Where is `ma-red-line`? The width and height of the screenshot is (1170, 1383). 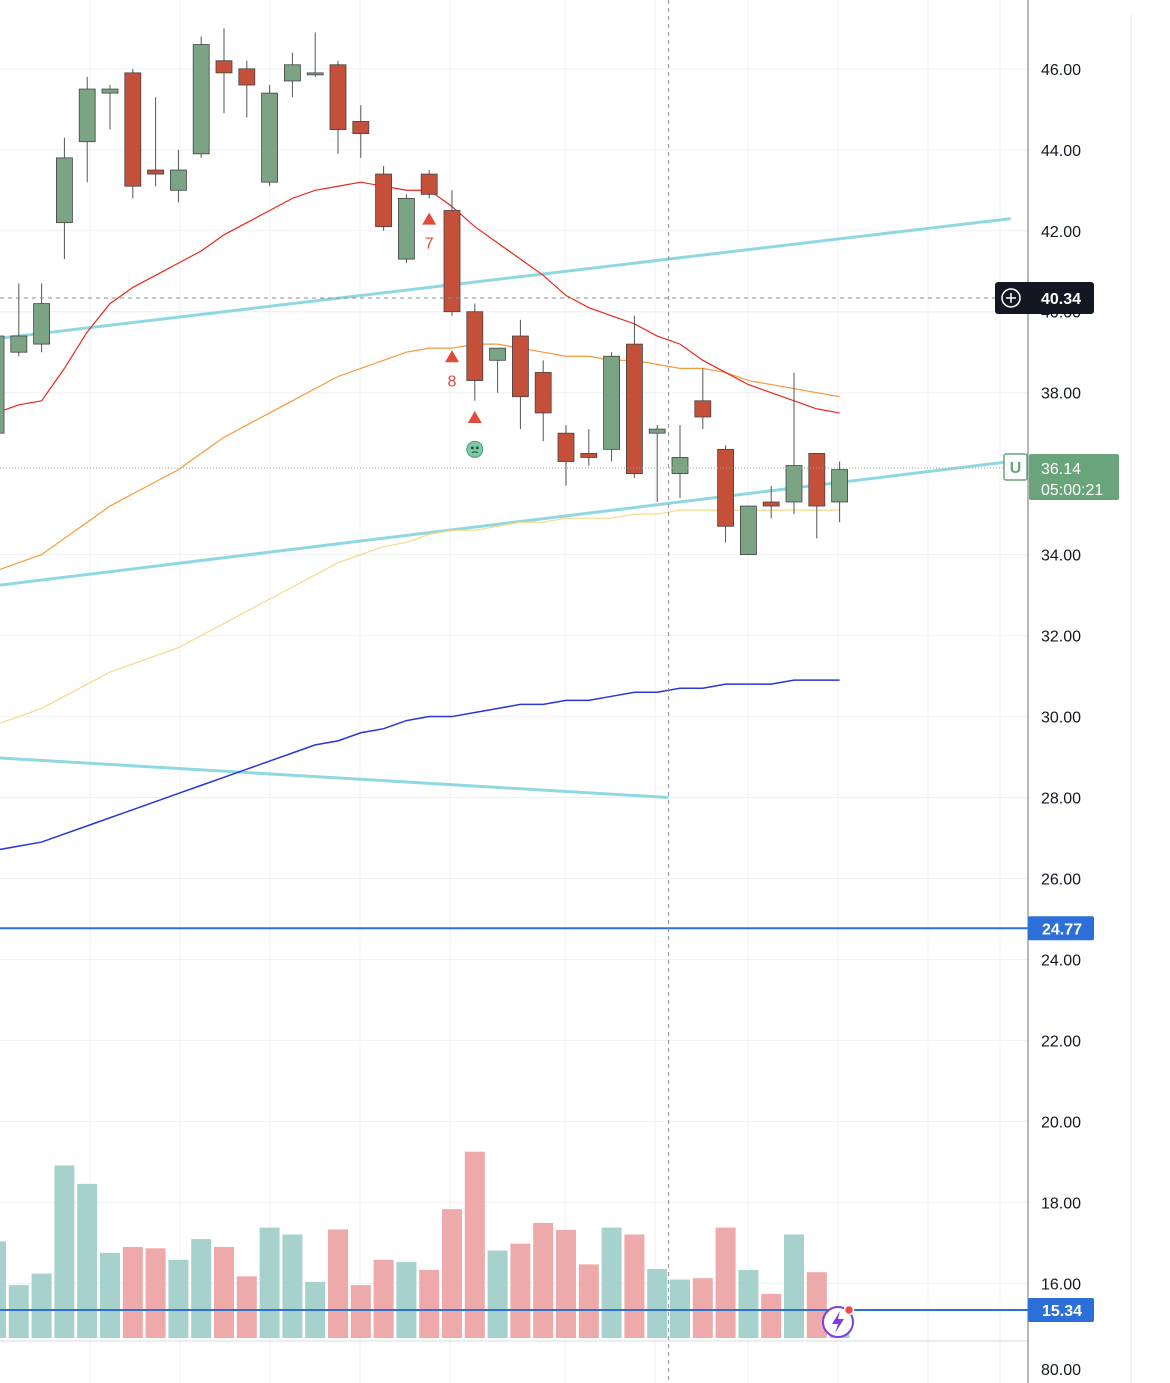
ma-red-line is located at coordinates (420, 297).